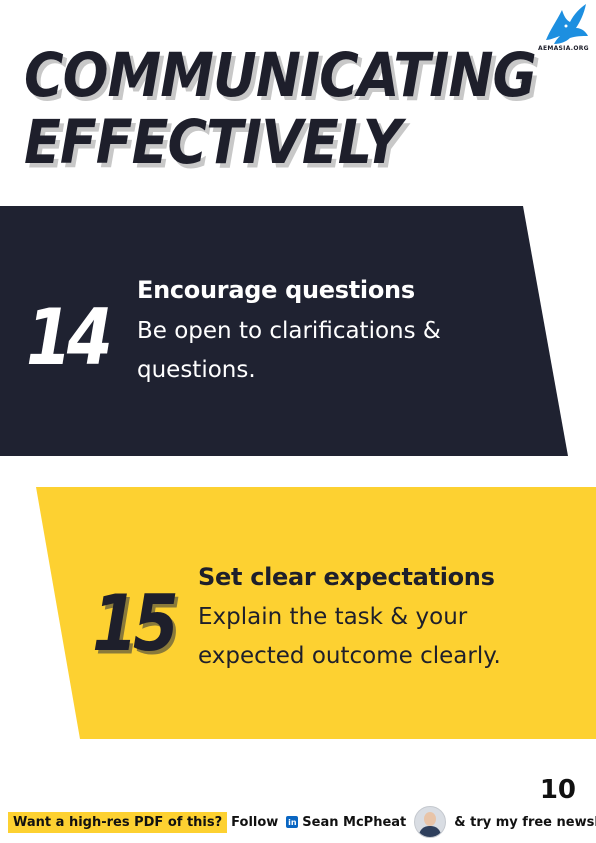  Describe the element at coordinates (213, 142) in the screenshot. I see `page-title-line-2: EFFECTIVELY` at that location.